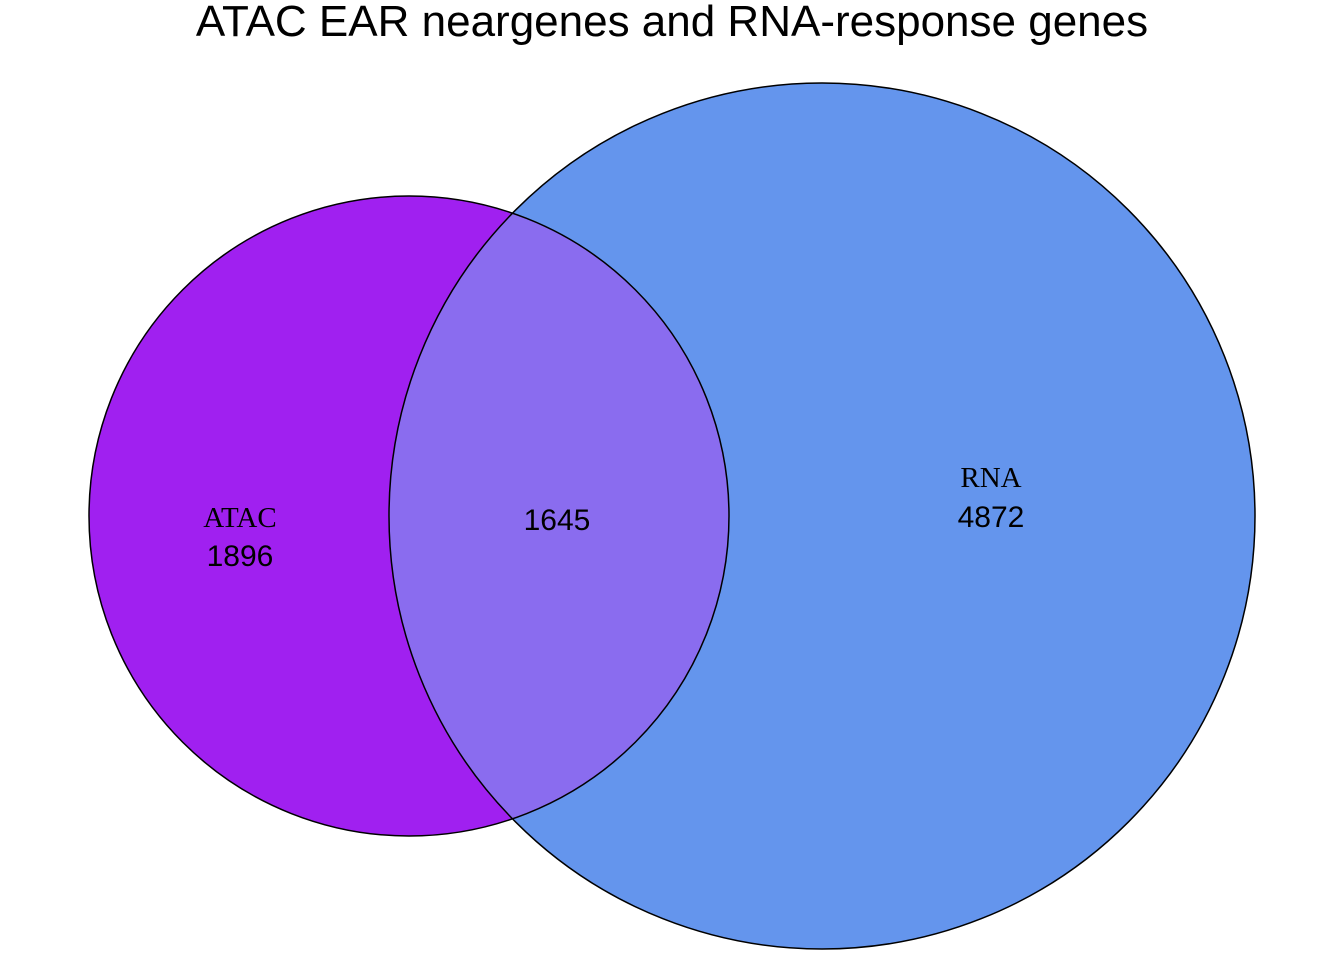  Describe the element at coordinates (991, 517) in the screenshot. I see `rna-only-count: 4872` at that location.